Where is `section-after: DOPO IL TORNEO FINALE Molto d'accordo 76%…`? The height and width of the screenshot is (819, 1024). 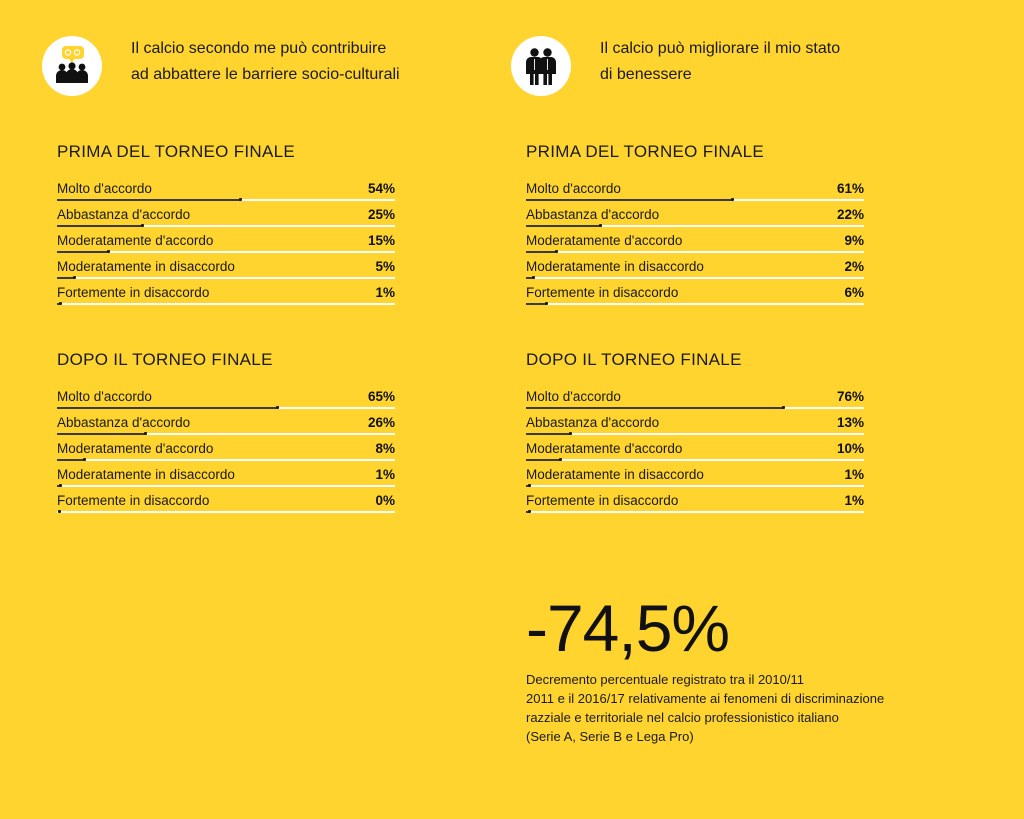 section-after: DOPO IL TORNEO FINALE Molto d'accordo 76%… is located at coordinates (695, 431).